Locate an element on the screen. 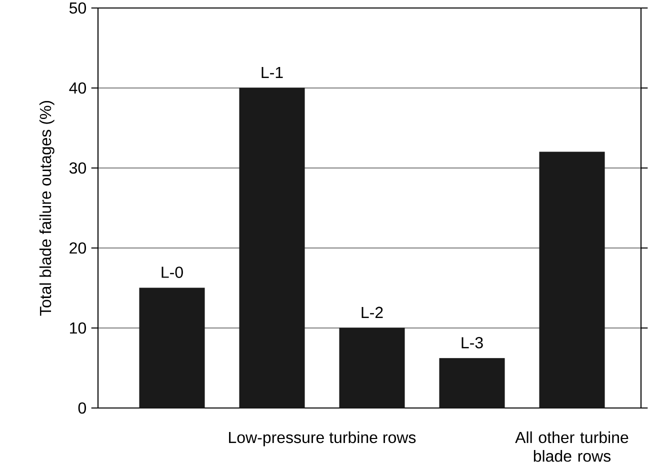 The height and width of the screenshot is (471, 649). y-tick-label: 10 is located at coordinates (78, 328).